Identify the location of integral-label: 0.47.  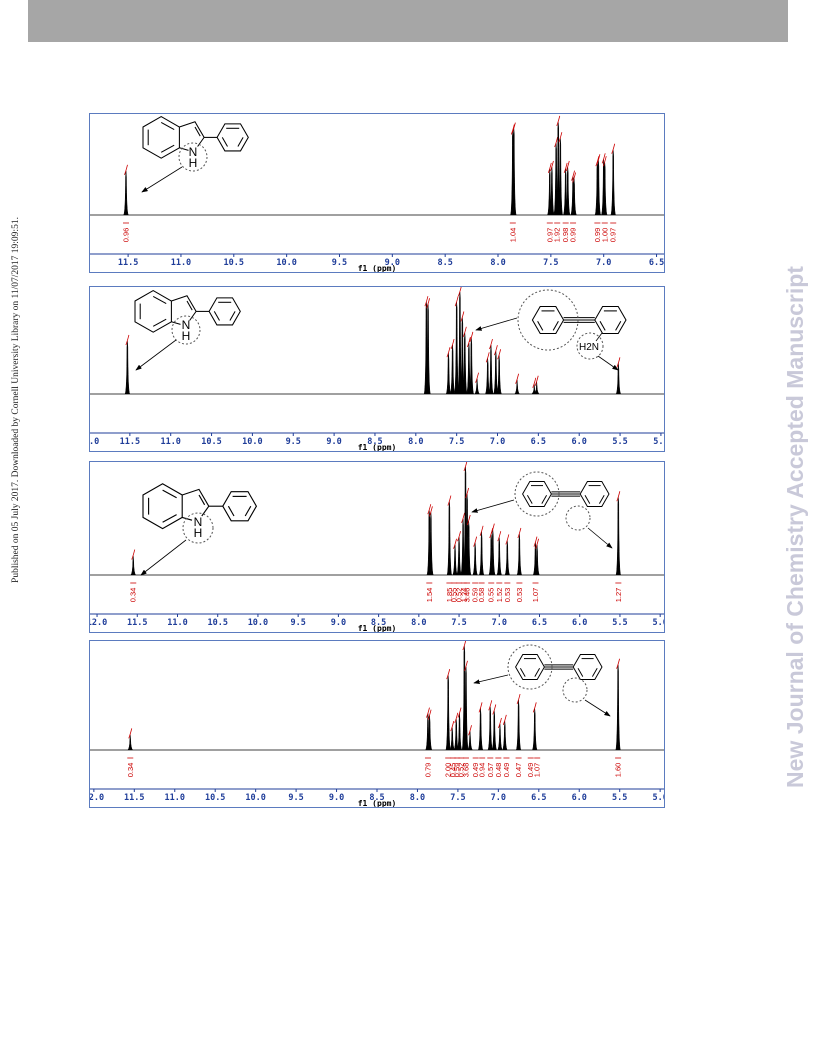
(518, 770).